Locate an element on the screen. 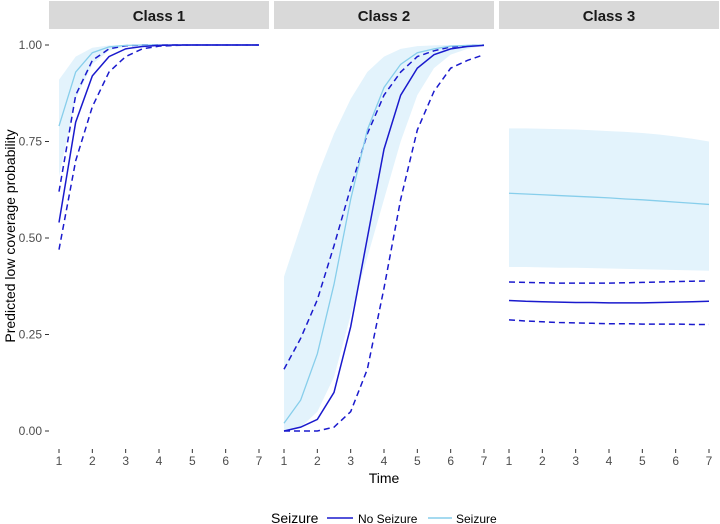  y-tick-label: 0.00 is located at coordinates (31, 431).